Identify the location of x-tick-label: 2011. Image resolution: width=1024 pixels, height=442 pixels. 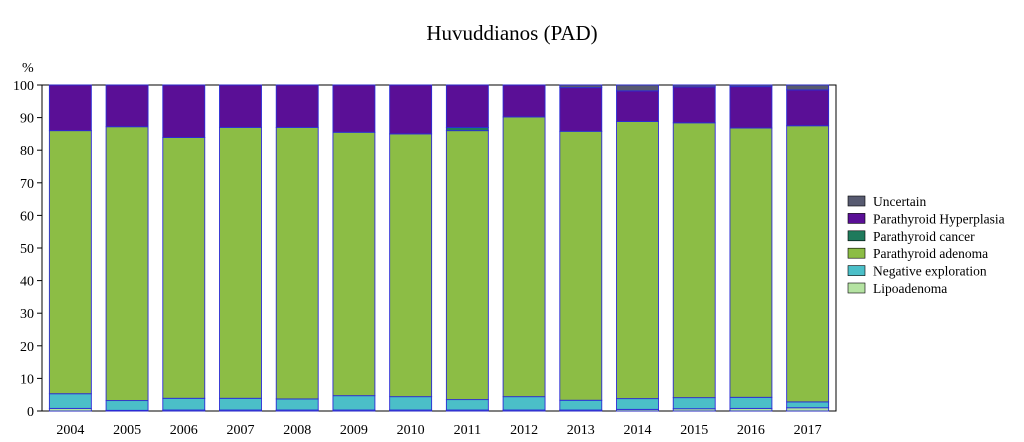
(467, 430).